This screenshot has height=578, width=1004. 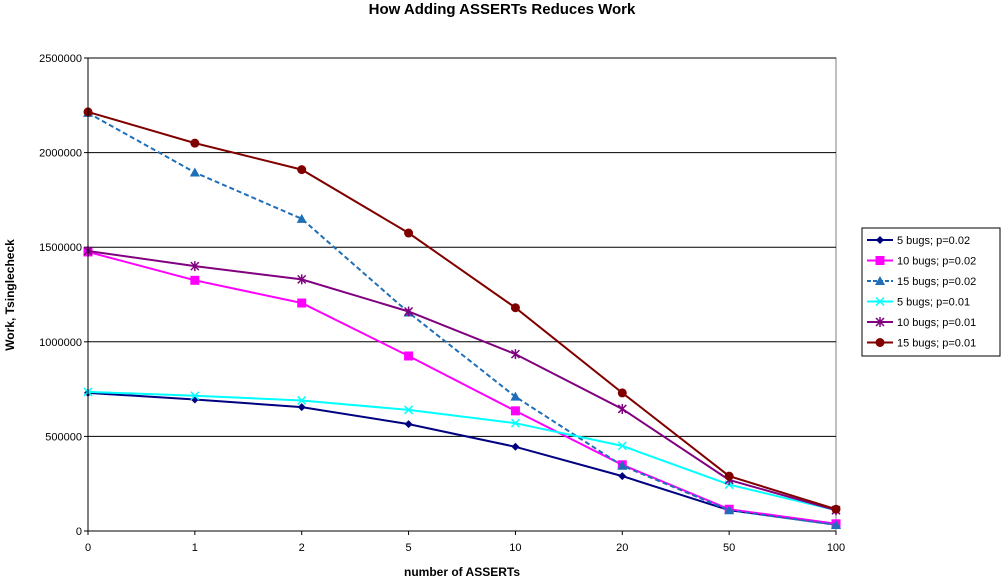 What do you see at coordinates (60, 154) in the screenshot?
I see `y-tick-label: 2000000` at bounding box center [60, 154].